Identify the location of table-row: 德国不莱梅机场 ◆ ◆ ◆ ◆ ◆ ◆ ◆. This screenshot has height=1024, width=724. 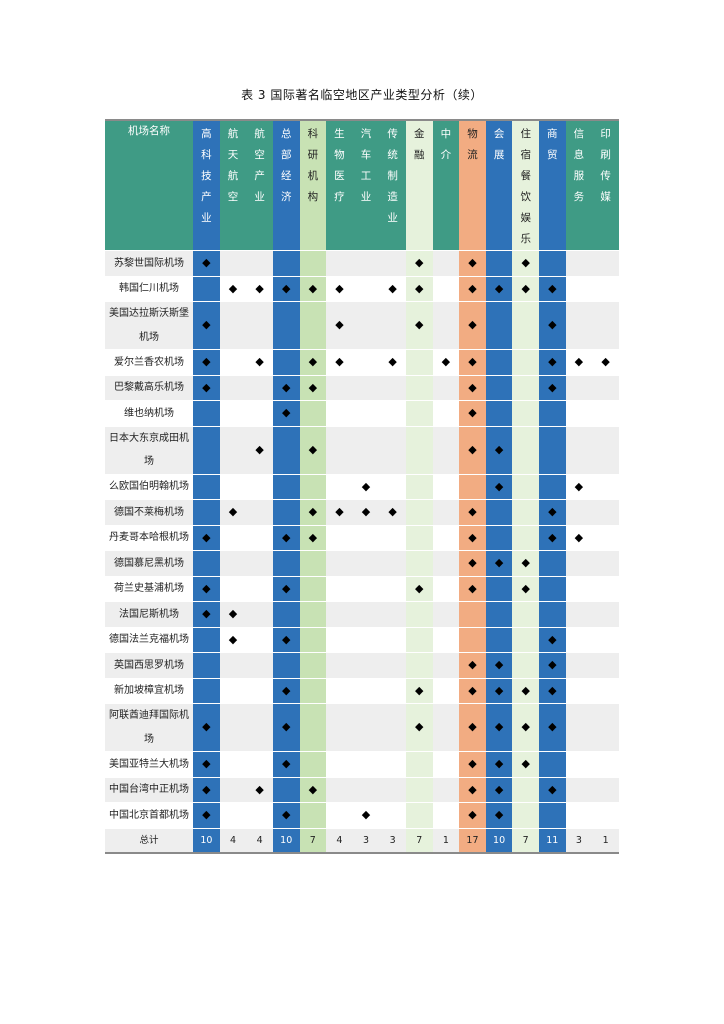
(362, 512).